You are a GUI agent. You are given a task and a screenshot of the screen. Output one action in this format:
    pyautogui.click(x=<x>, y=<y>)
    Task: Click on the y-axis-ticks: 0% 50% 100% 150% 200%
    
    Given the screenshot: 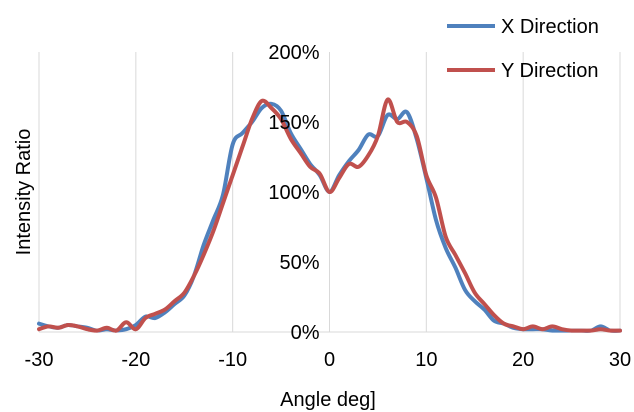 What is the action you would take?
    pyautogui.click(x=293, y=193)
    